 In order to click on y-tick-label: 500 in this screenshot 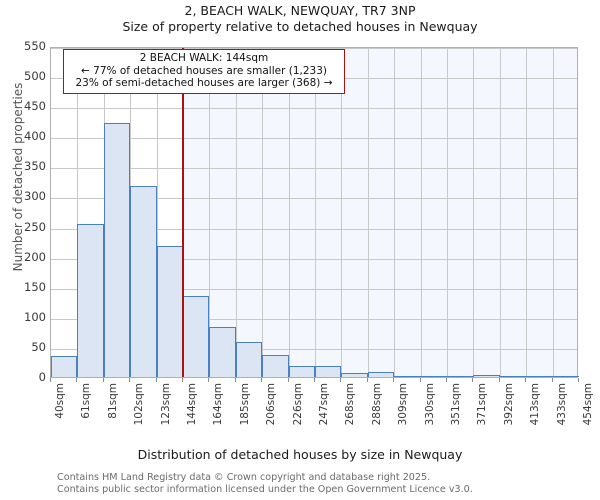, I will do `click(35, 76)`.